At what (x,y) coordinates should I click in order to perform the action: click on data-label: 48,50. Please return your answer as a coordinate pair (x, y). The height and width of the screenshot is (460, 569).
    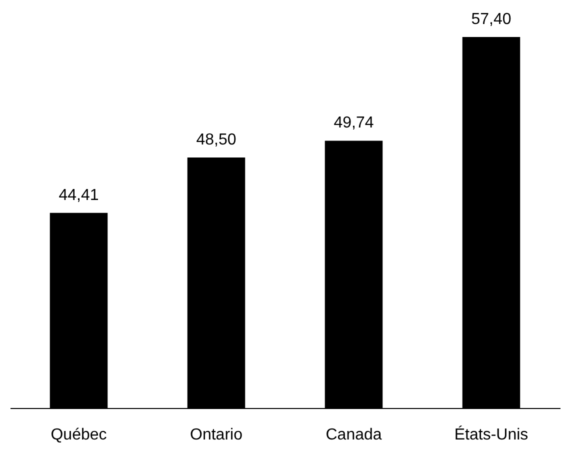
    Looking at the image, I should click on (216, 140).